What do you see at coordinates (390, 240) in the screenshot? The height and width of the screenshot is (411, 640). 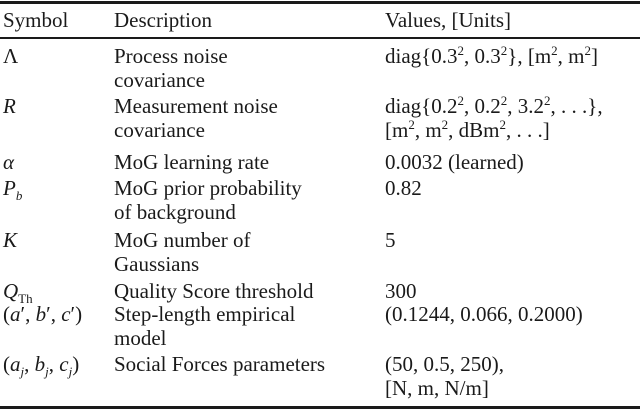 I see `value-num-gaussians: 5` at bounding box center [390, 240].